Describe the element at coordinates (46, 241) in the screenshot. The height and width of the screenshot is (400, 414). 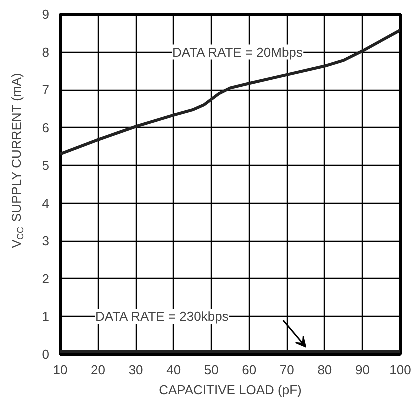
I see `y-tick-label: 3` at that location.